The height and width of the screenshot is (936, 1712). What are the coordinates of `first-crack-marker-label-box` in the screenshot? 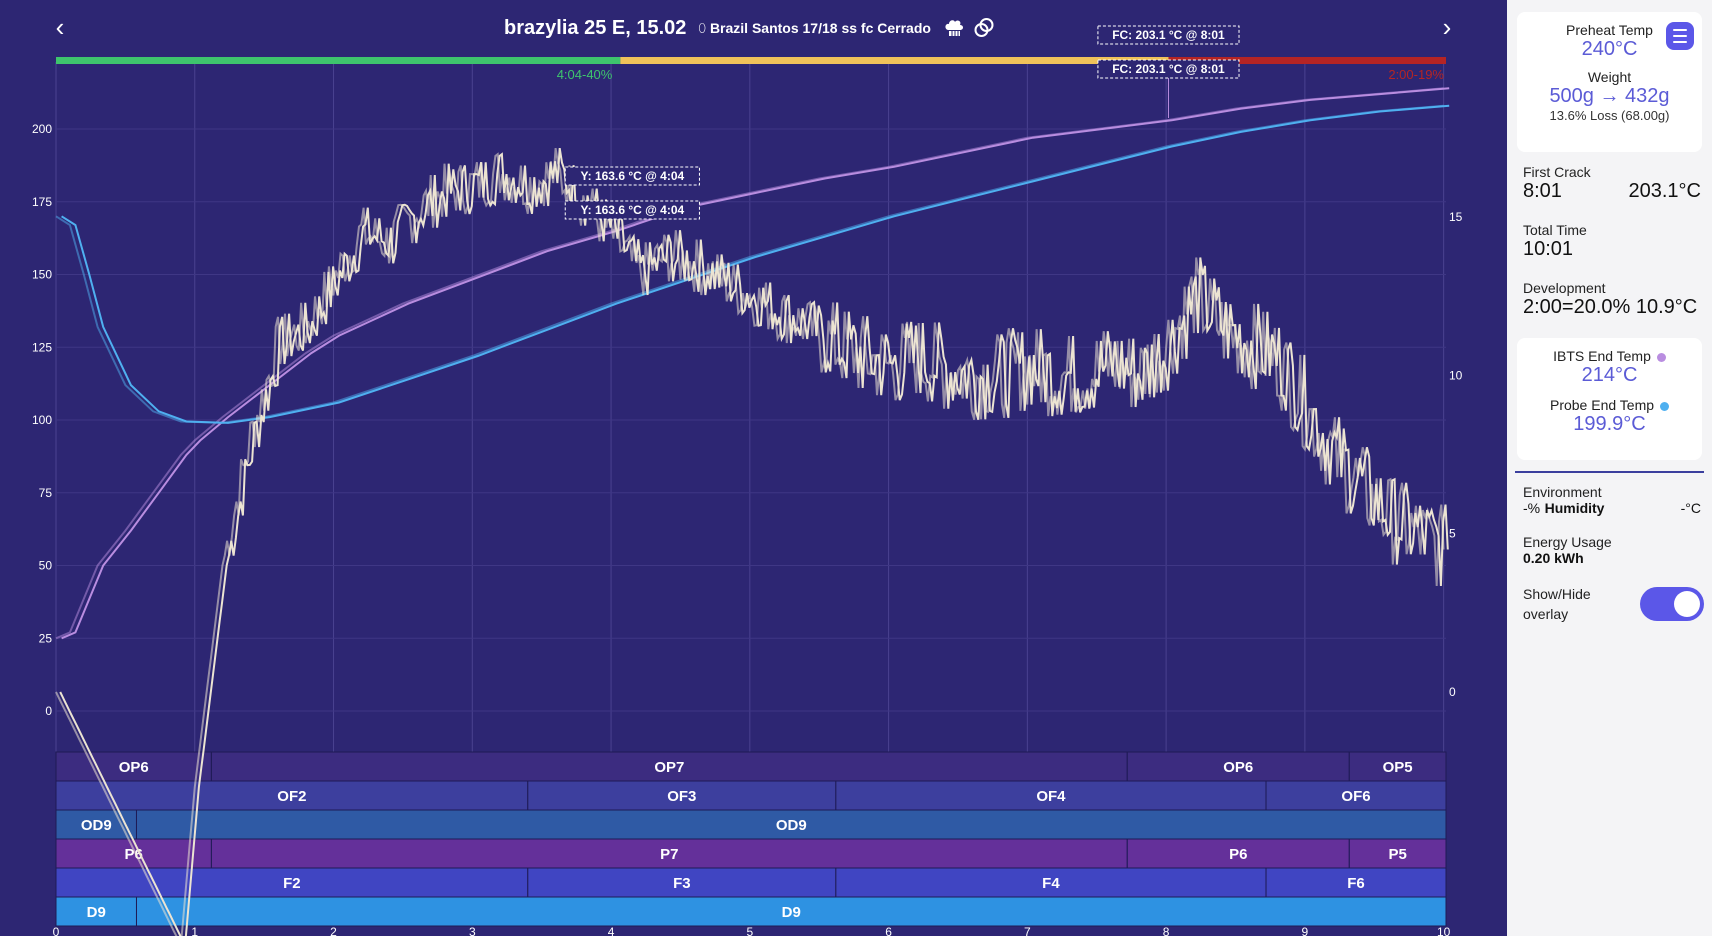 It's located at (1168, 35).